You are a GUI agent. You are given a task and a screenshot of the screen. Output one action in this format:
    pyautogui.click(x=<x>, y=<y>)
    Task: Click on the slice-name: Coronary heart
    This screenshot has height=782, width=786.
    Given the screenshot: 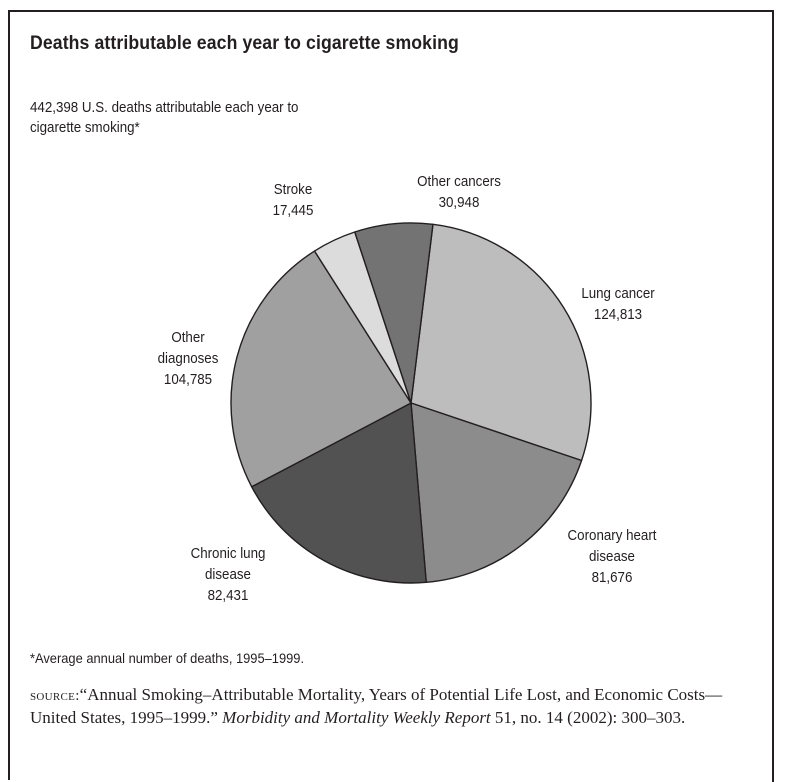 What is the action you would take?
    pyautogui.click(x=612, y=534)
    